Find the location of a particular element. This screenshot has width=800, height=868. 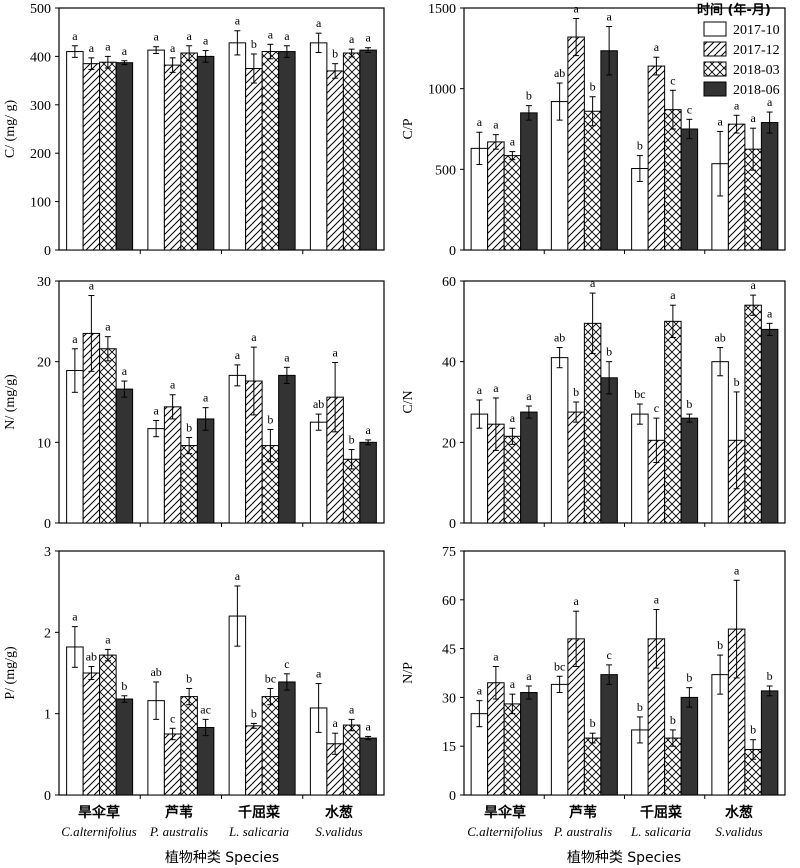

y-tick-label: 0 is located at coordinates (47, 524).